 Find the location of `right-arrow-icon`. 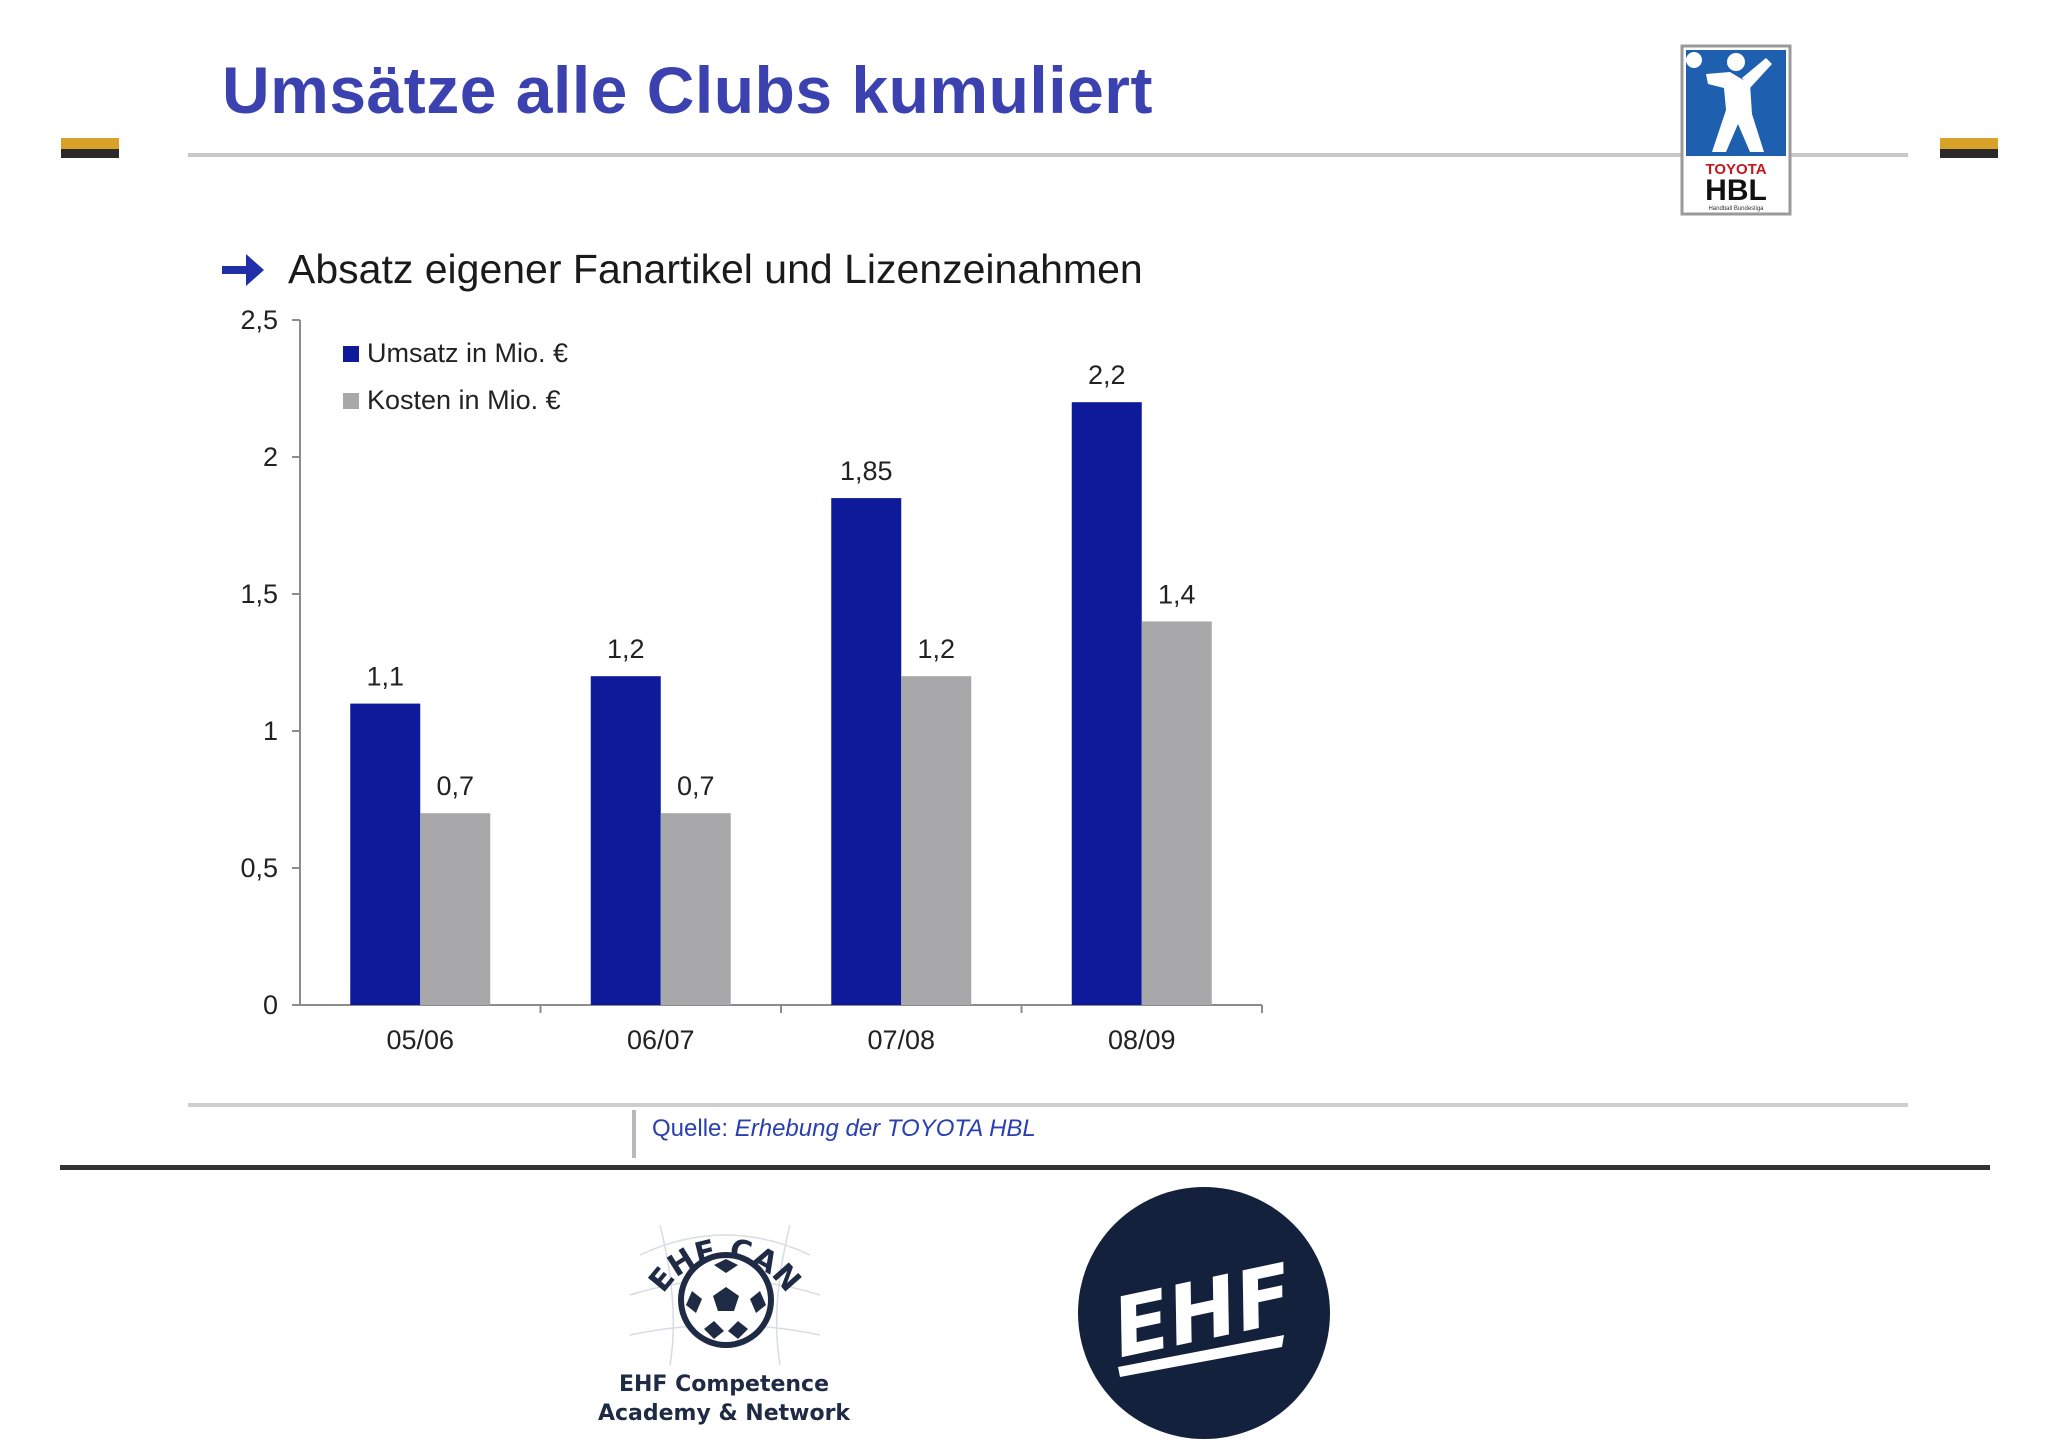

right-arrow-icon is located at coordinates (243, 269).